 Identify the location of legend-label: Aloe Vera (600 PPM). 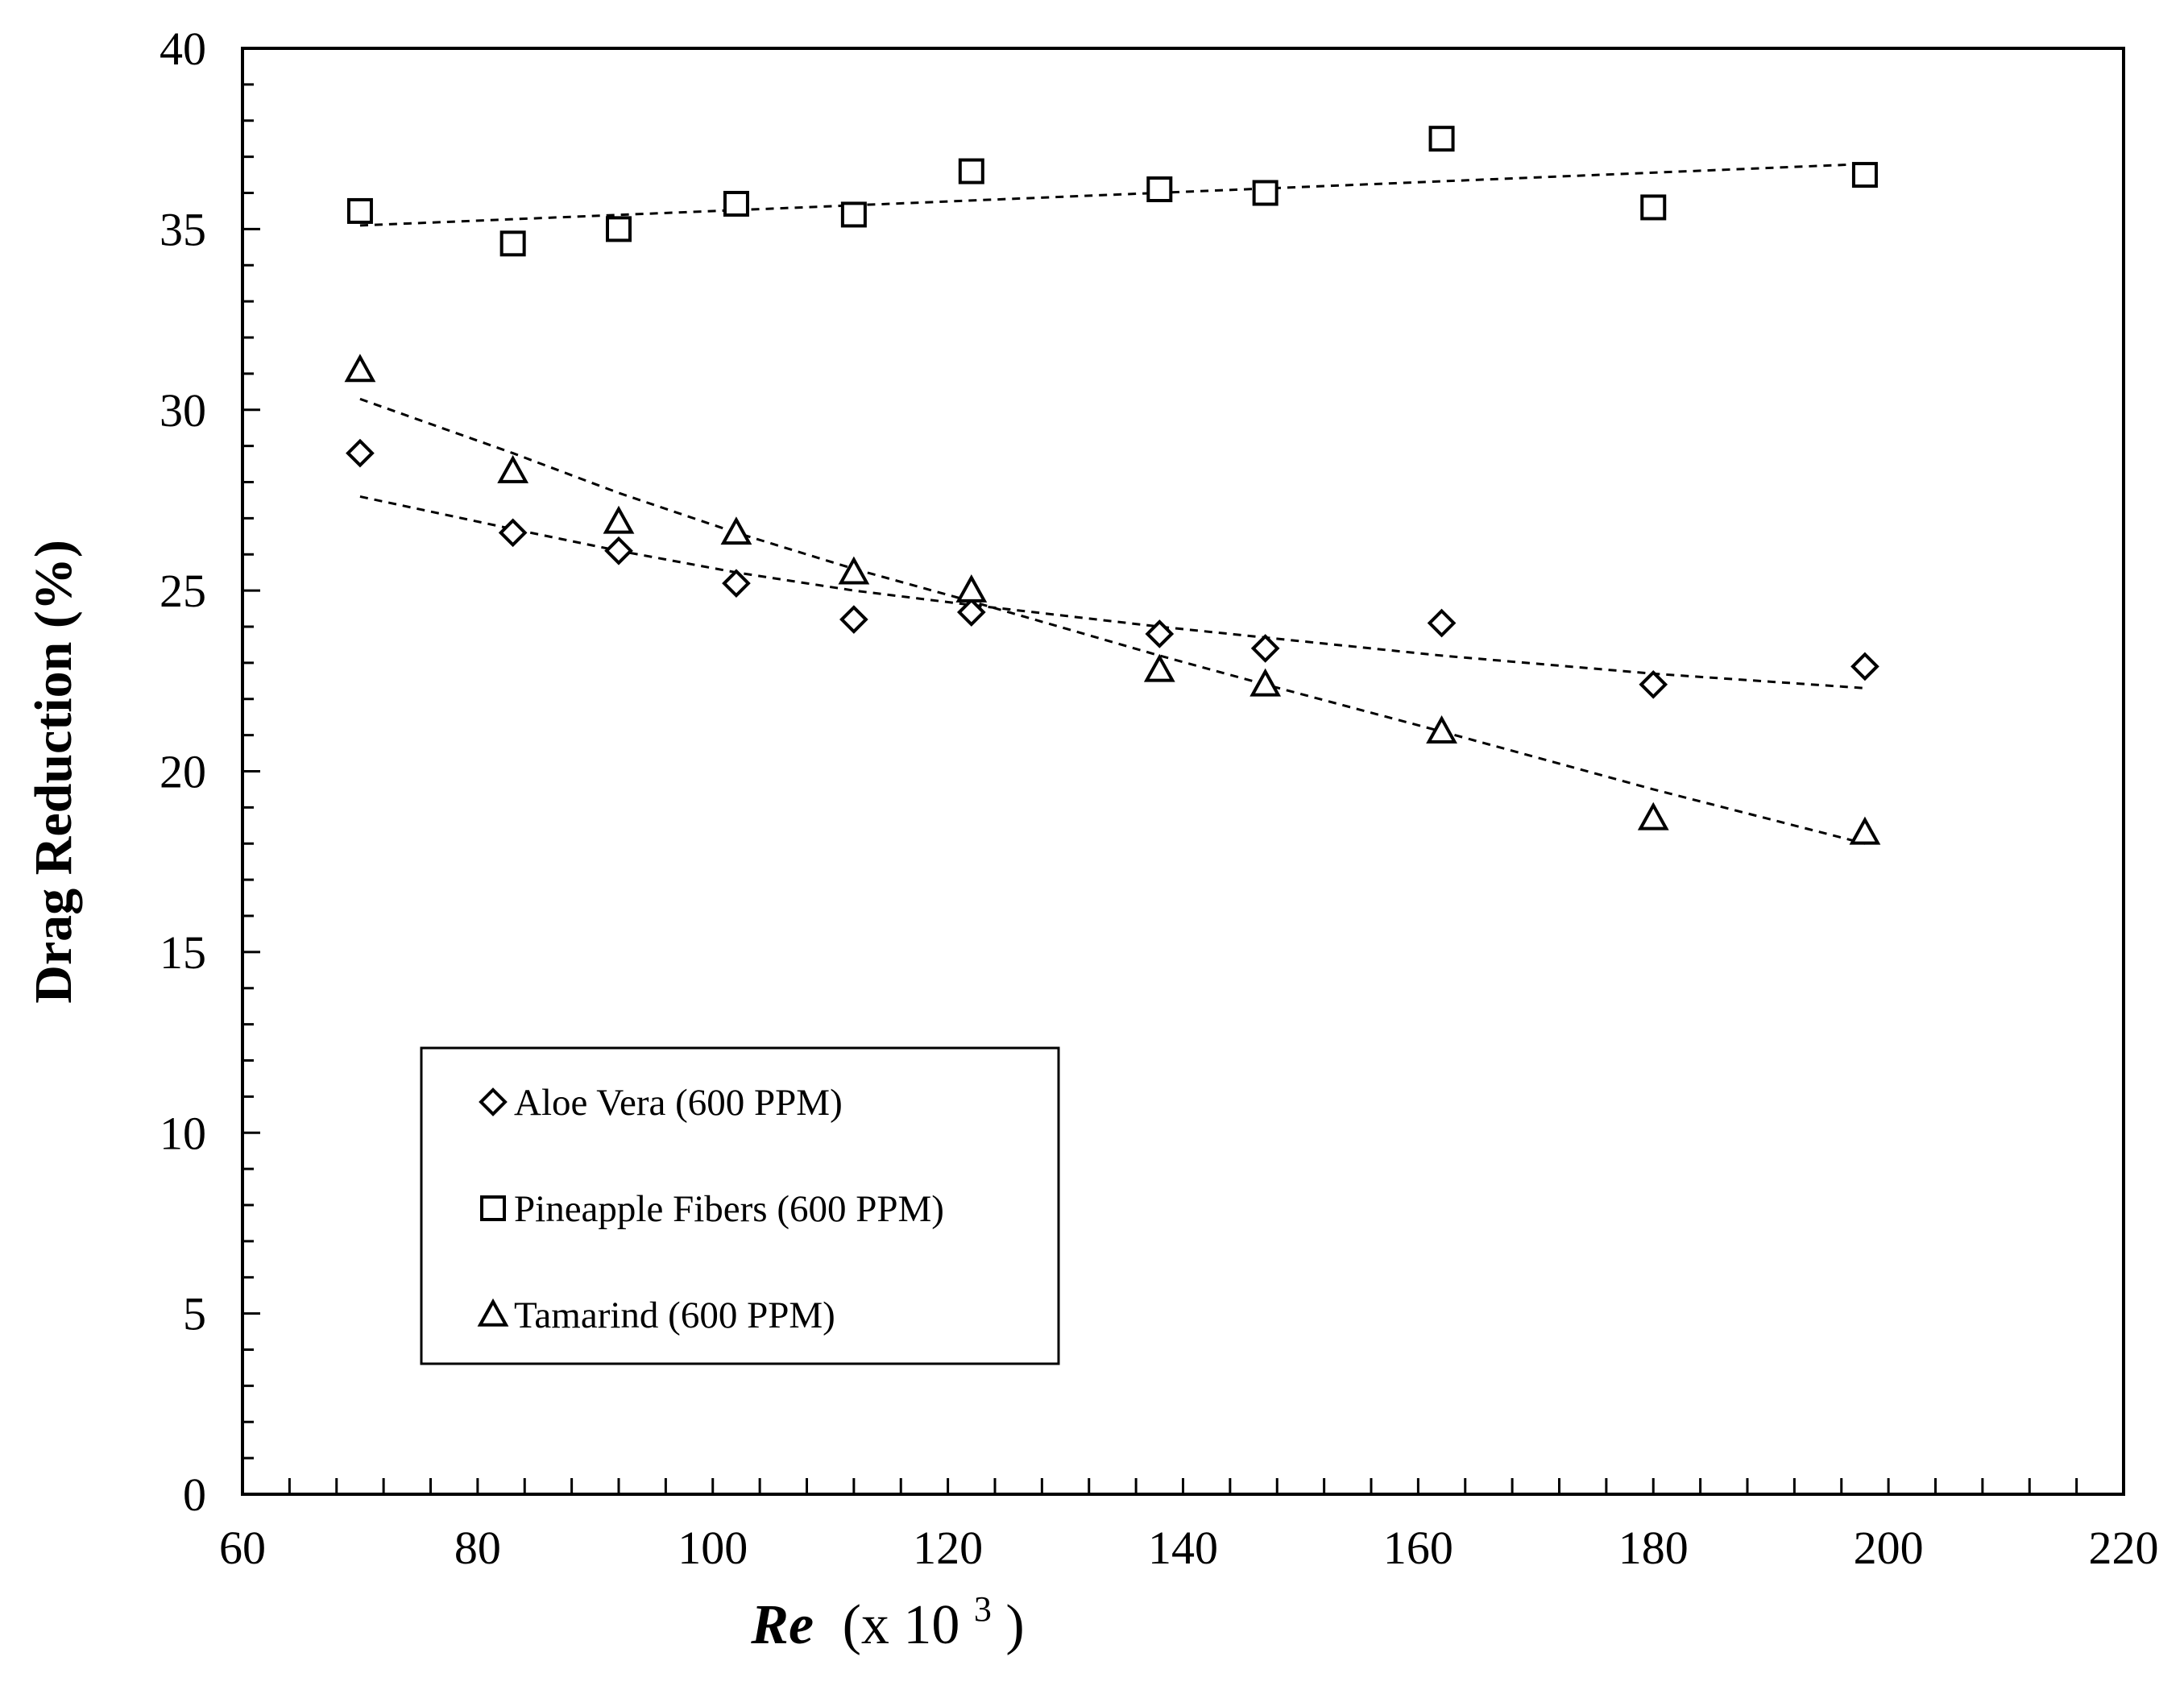
(679, 1103).